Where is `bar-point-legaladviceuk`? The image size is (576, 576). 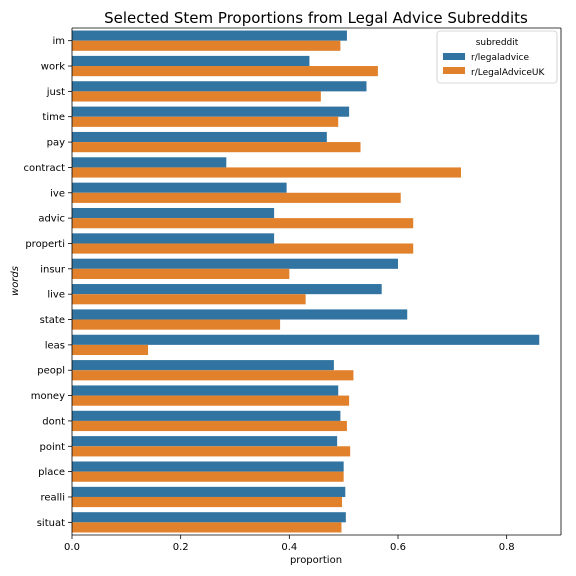 bar-point-legaladviceuk is located at coordinates (211, 451).